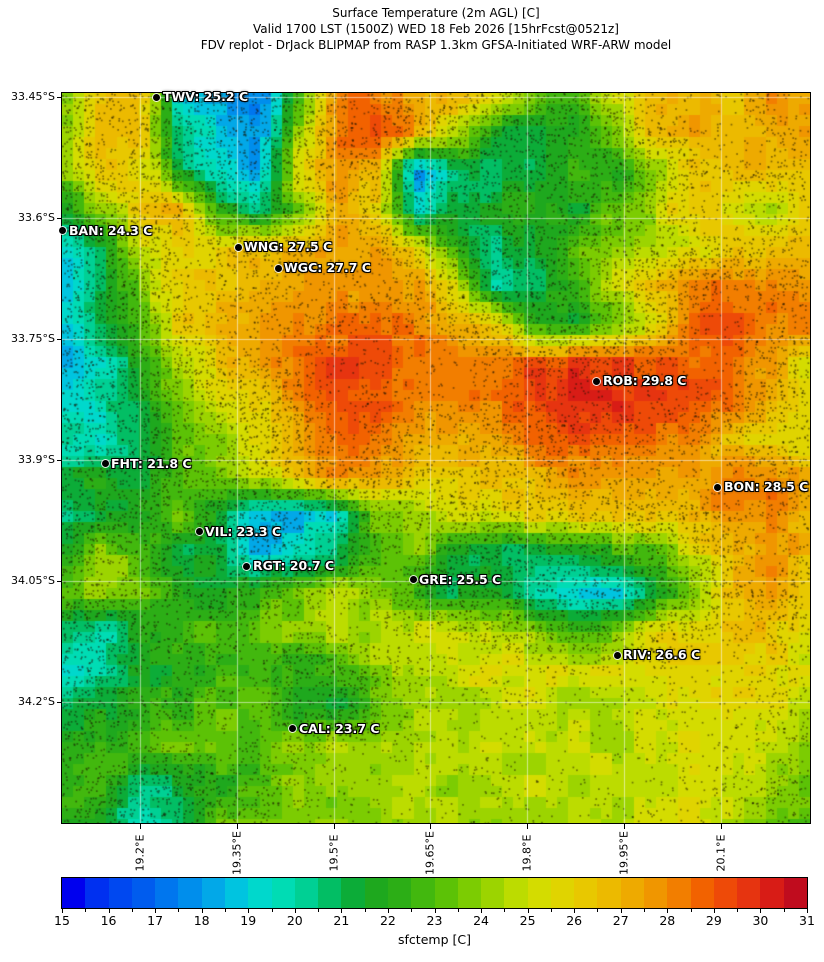  Describe the element at coordinates (713, 920) in the screenshot. I see `colorbar-tick-label: 29` at that location.